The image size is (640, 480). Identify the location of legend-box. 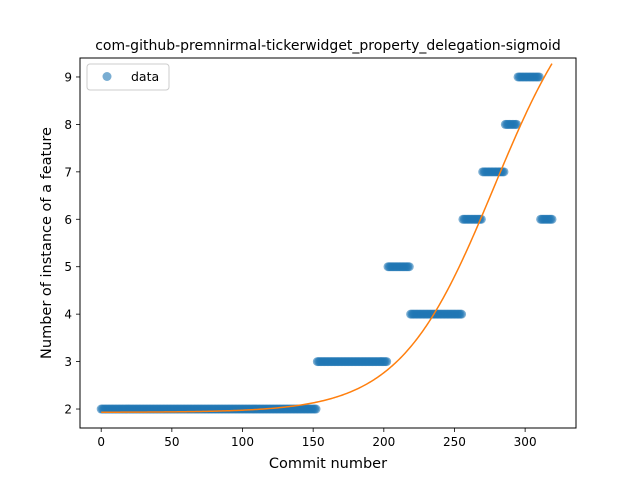
(128, 77).